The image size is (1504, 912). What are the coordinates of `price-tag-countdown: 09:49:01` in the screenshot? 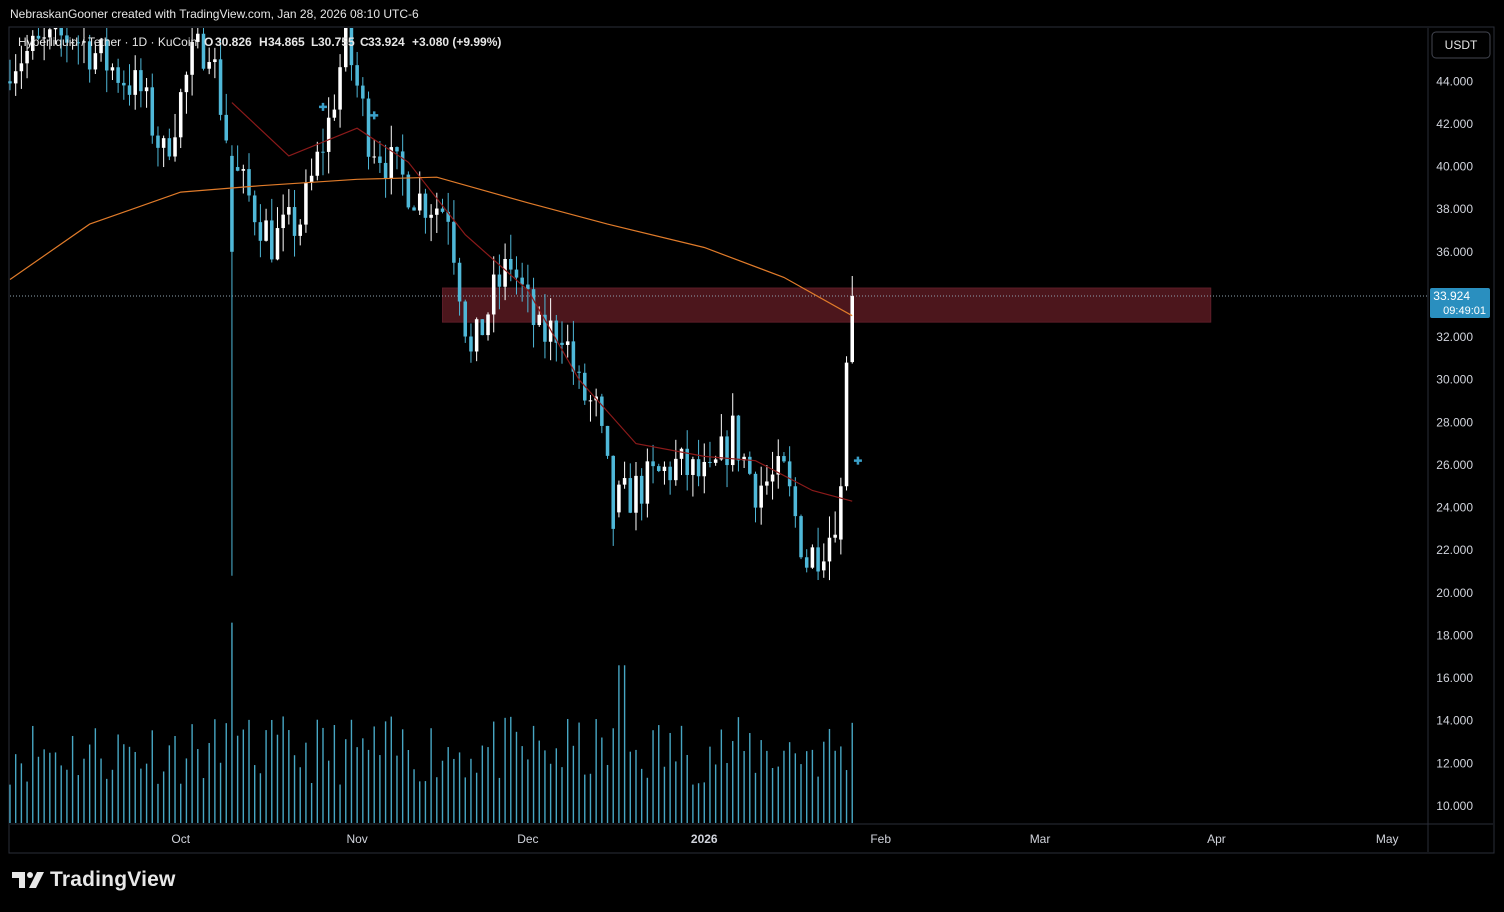 It's located at (1464, 311).